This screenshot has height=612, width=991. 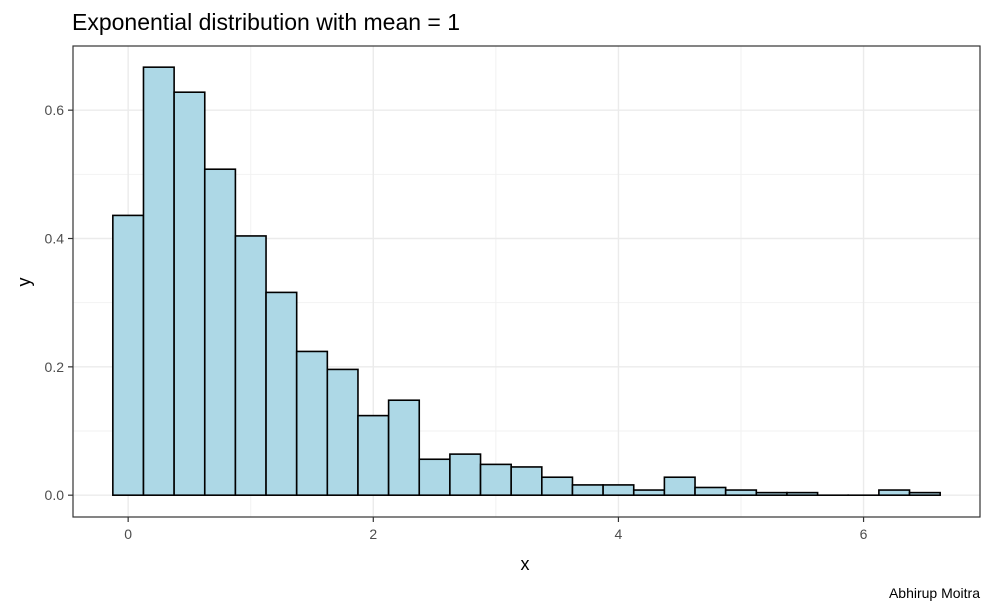 I want to click on x-tick-label: 6, so click(x=864, y=534).